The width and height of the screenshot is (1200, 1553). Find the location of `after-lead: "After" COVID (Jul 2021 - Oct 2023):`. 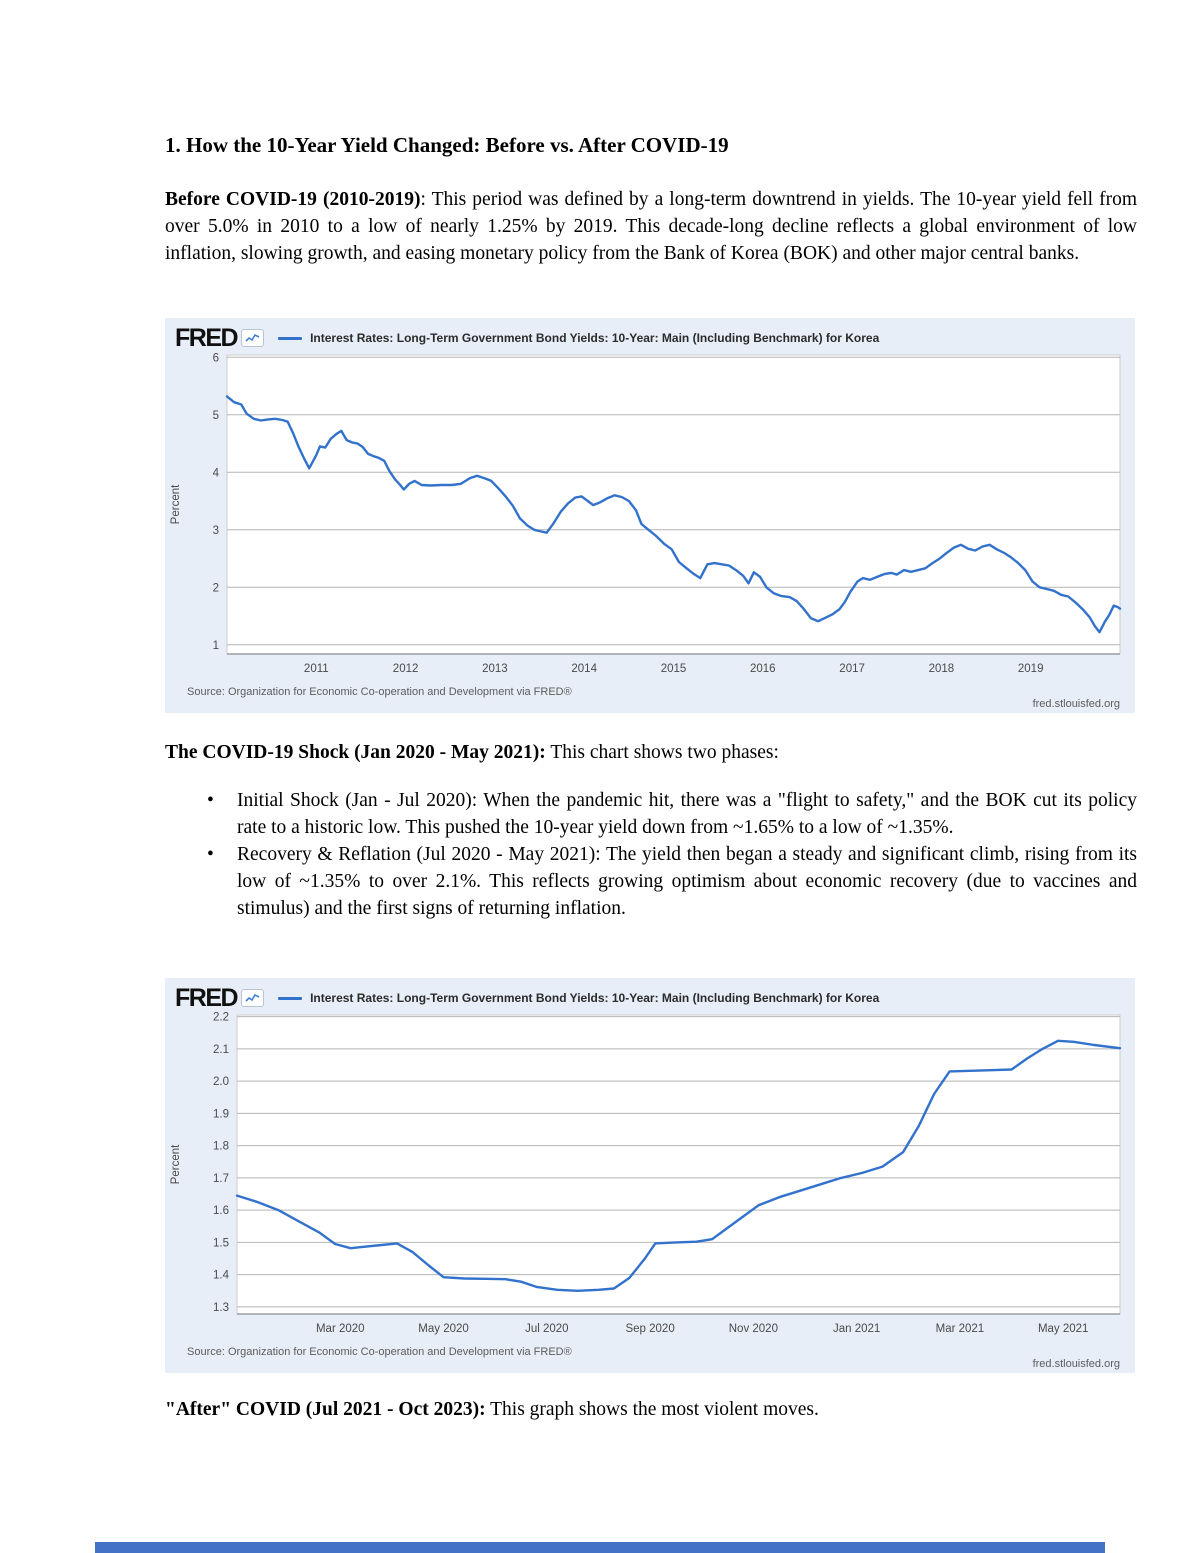

after-lead: "After" COVID (Jul 2021 - Oct 2023): is located at coordinates (325, 1409).